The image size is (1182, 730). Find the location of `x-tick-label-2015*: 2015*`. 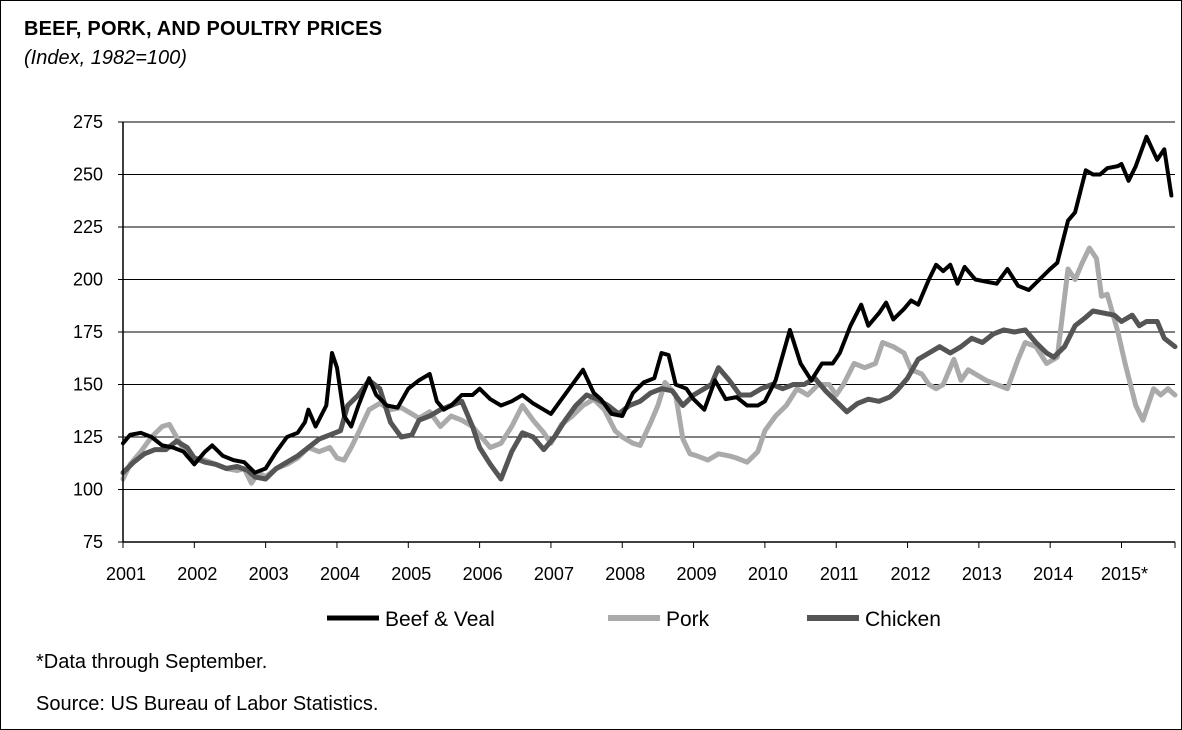

x-tick-label-2015*: 2015* is located at coordinates (1124, 574).